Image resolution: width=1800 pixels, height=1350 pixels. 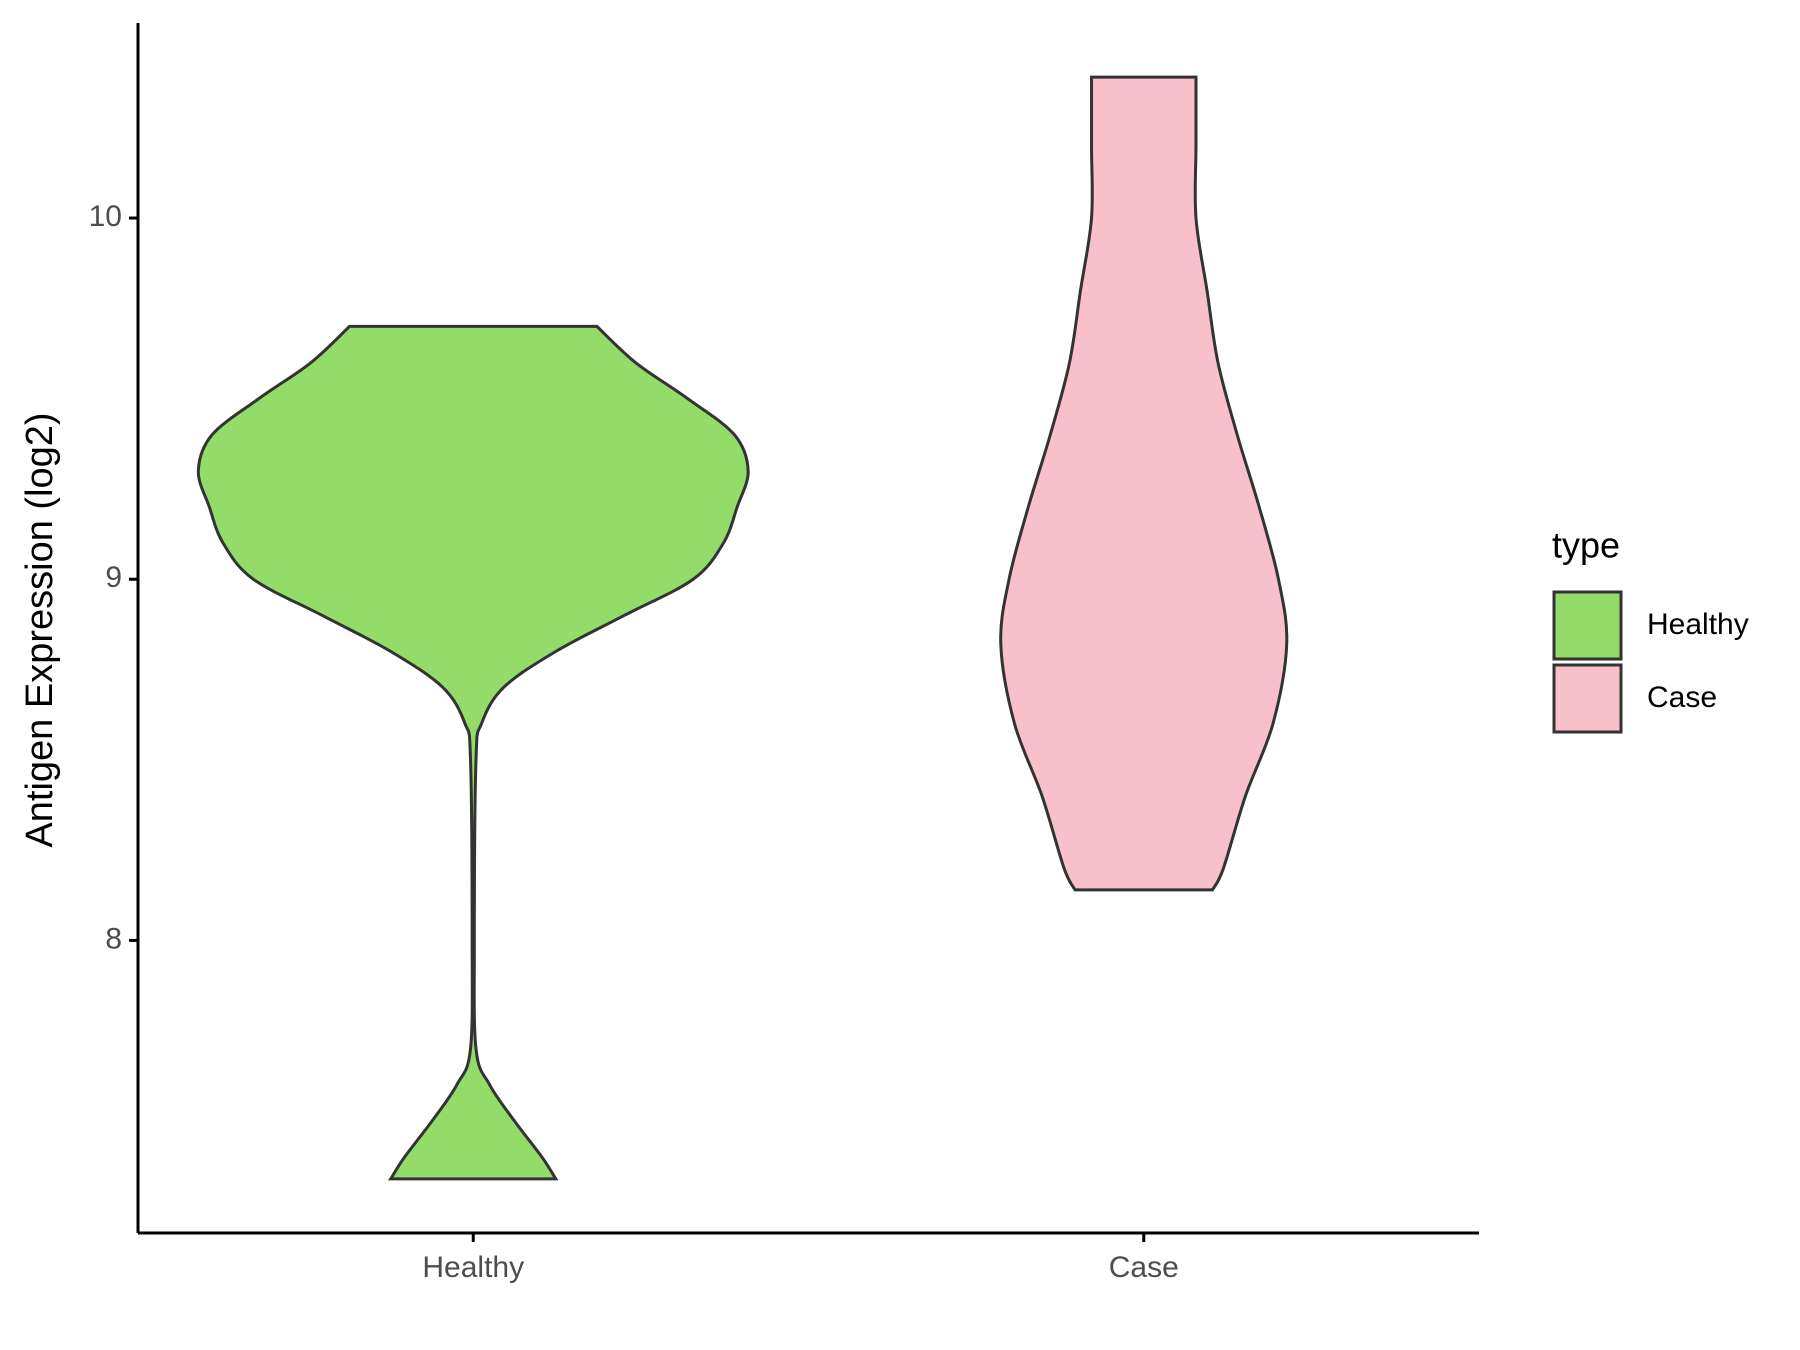 What do you see at coordinates (113, 938) in the screenshot?
I see `y-tick-label: 8` at bounding box center [113, 938].